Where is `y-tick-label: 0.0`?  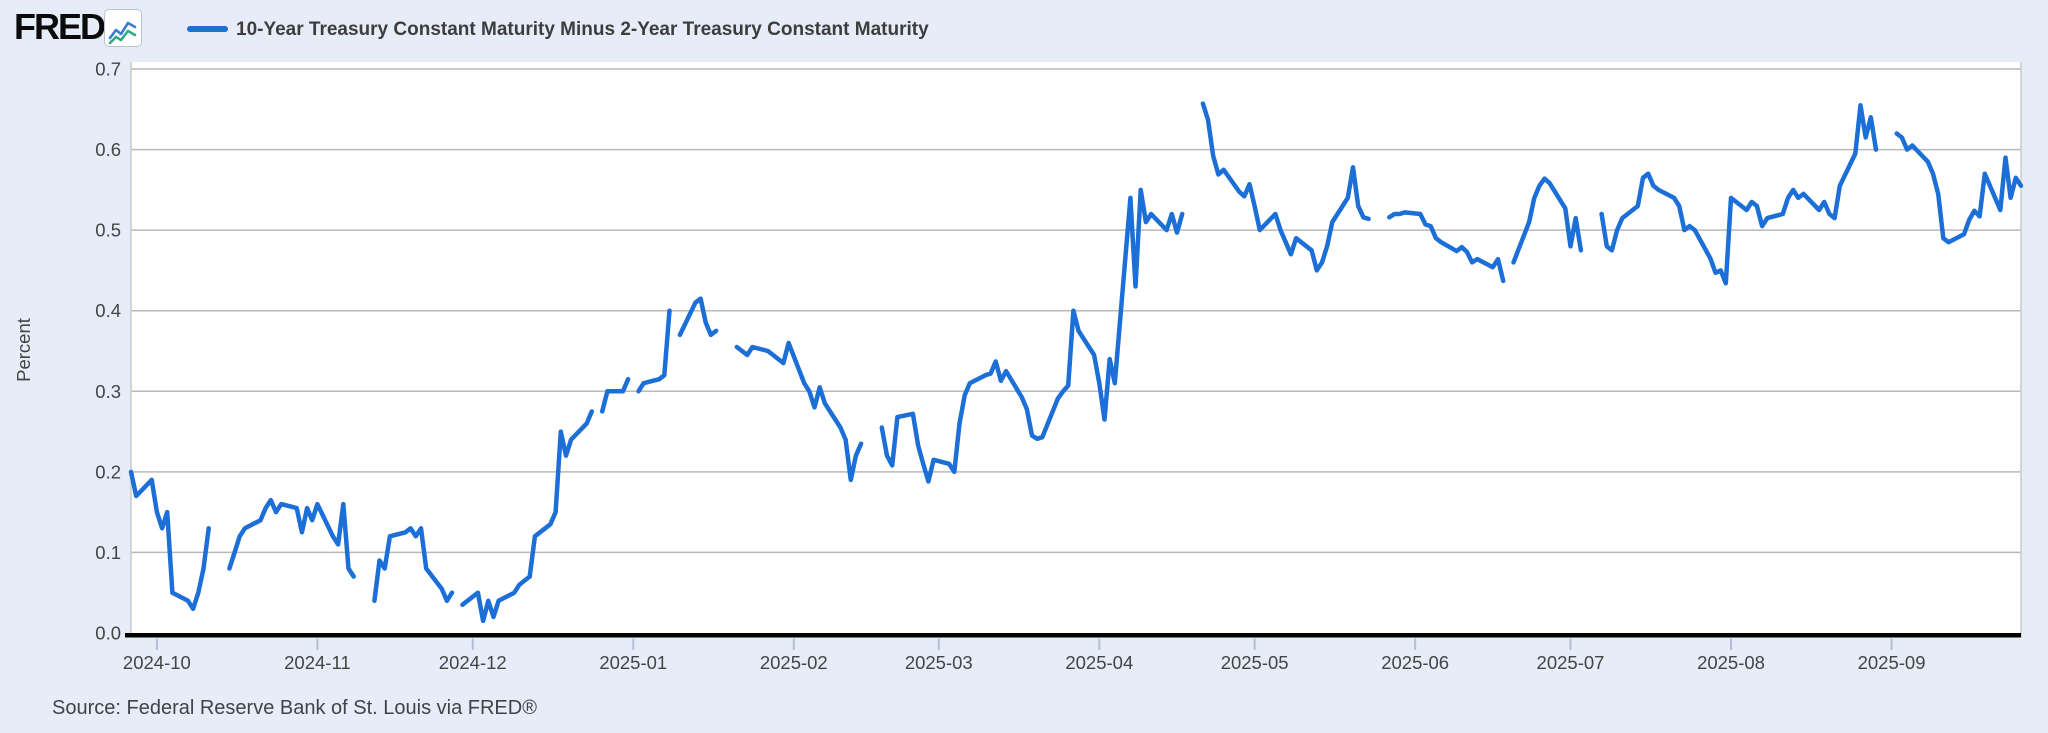 y-tick-label: 0.0 is located at coordinates (108, 633).